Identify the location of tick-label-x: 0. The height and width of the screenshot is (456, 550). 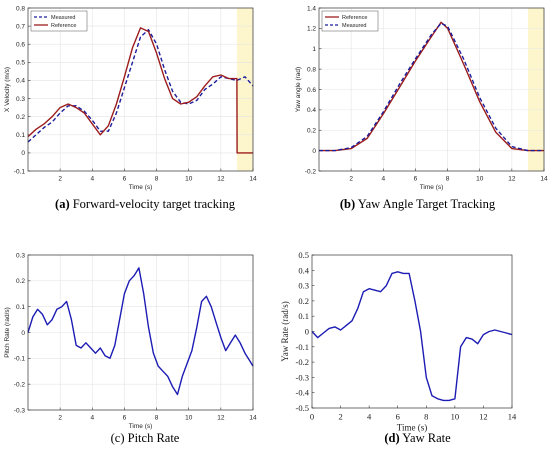
(312, 417).